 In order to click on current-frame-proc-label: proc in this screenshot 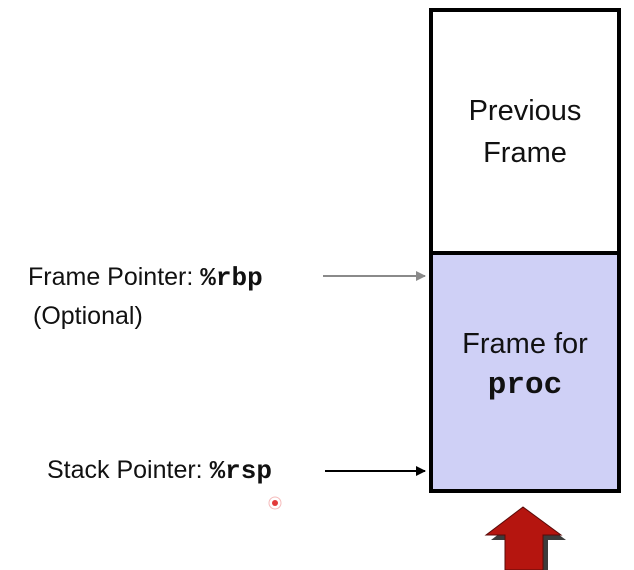, I will do `click(525, 385)`.